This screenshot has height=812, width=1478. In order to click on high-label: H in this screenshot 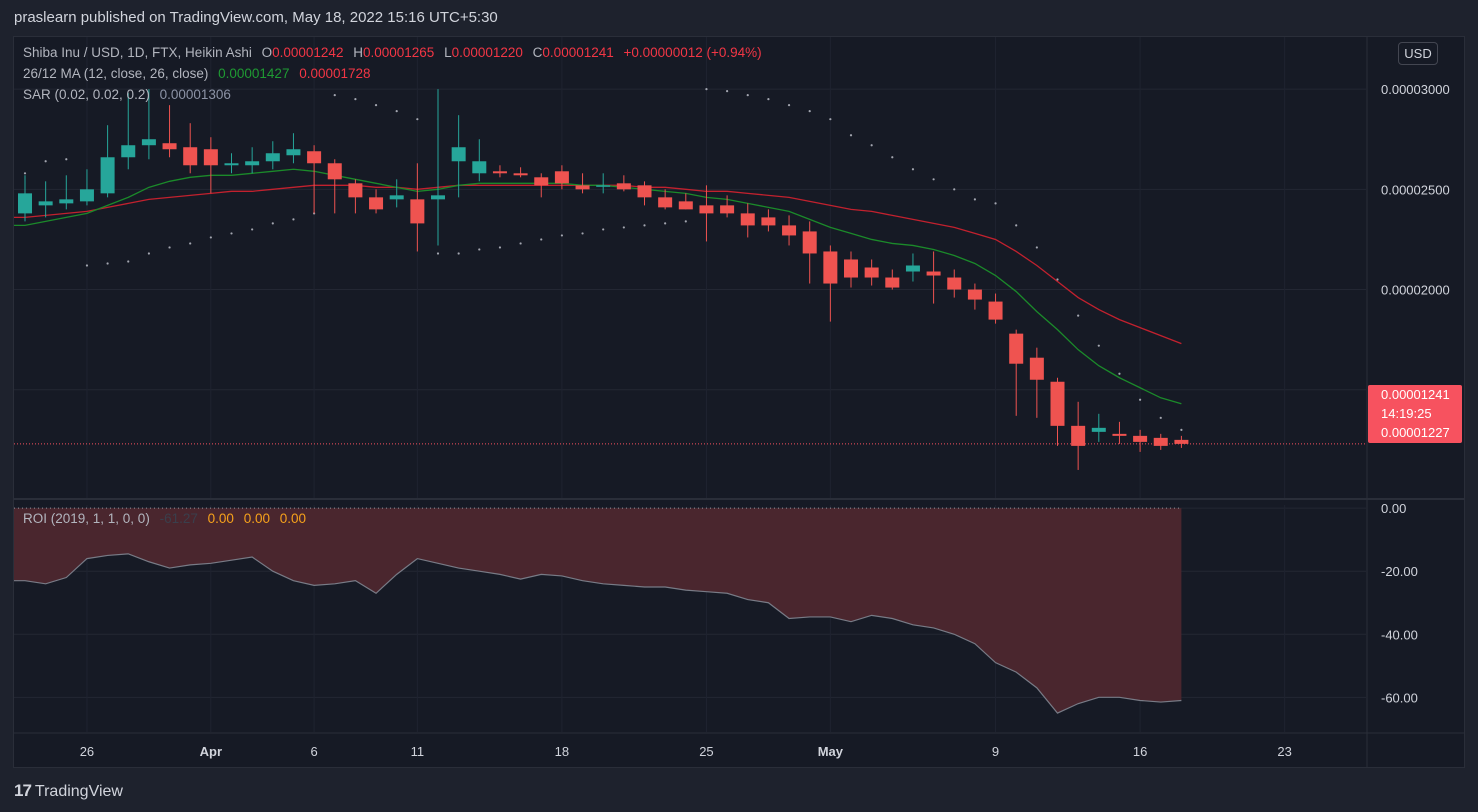, I will do `click(358, 52)`.